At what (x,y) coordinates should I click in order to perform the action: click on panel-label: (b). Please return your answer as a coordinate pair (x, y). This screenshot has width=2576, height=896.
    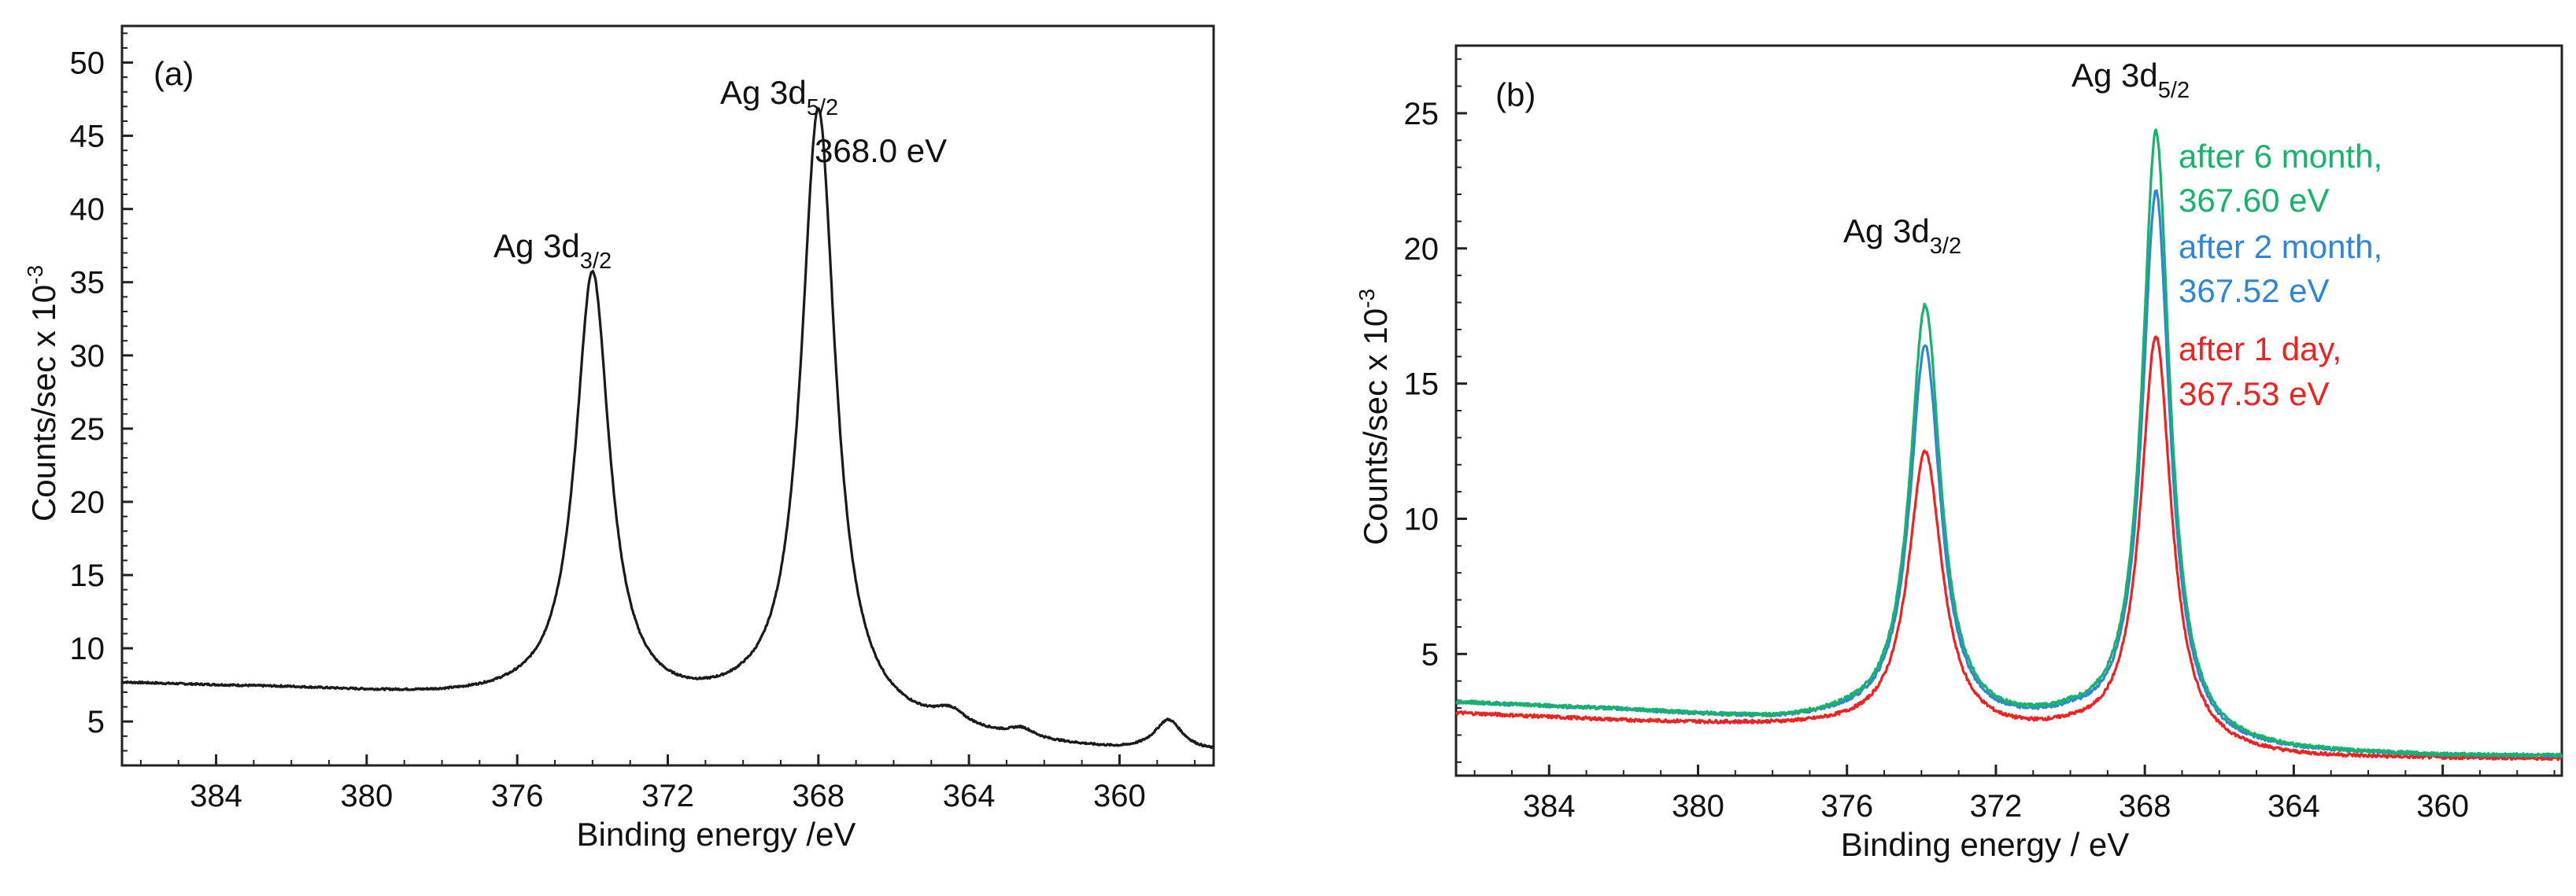
    Looking at the image, I should click on (1515, 94).